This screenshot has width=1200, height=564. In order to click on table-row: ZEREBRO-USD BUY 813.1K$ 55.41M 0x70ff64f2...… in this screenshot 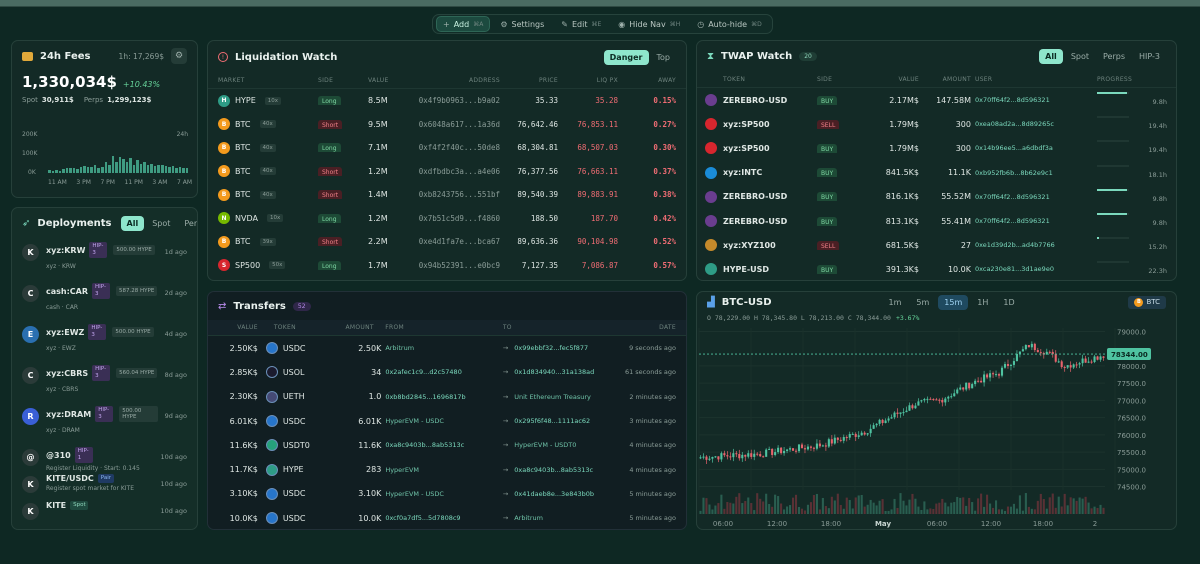, I will do `click(936, 221)`.